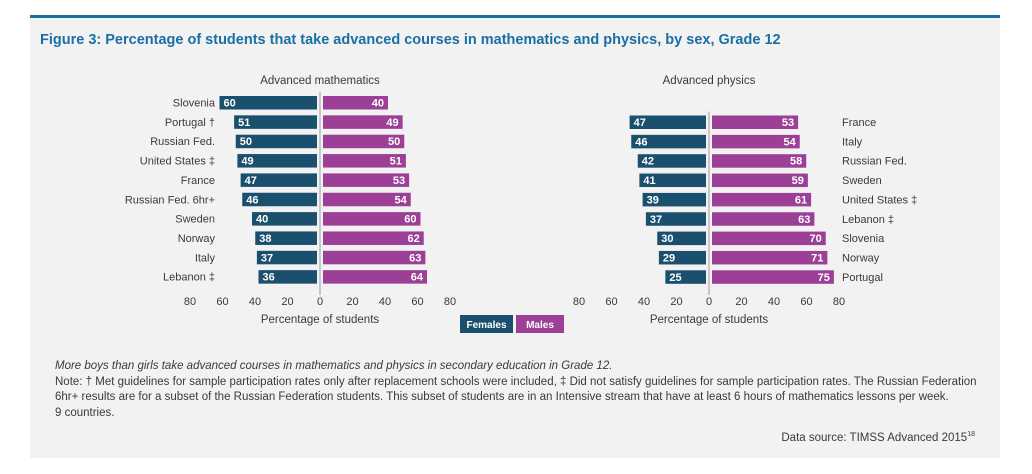 This screenshot has height=474, width=1032. I want to click on data-label-male: 51, so click(396, 162).